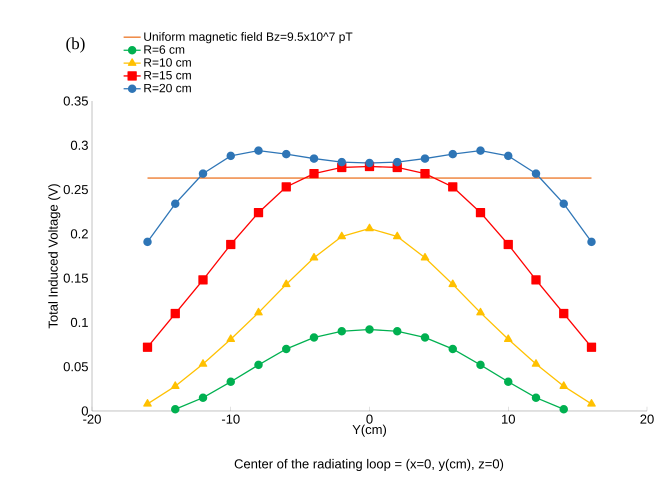  Describe the element at coordinates (79, 233) in the screenshot. I see `y-tick-label: 0.2` at that location.